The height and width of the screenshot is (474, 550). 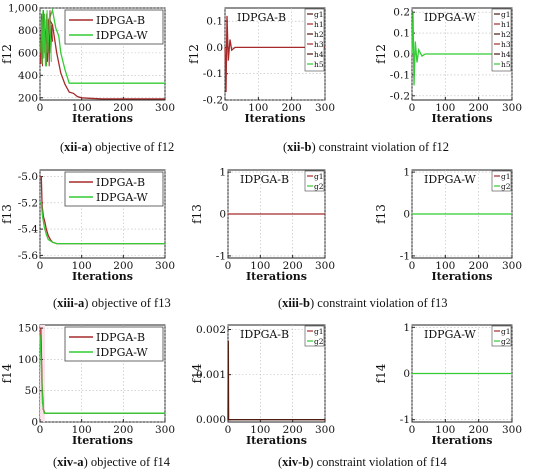 I want to click on y-tick-label: 100, so click(x=28, y=360).